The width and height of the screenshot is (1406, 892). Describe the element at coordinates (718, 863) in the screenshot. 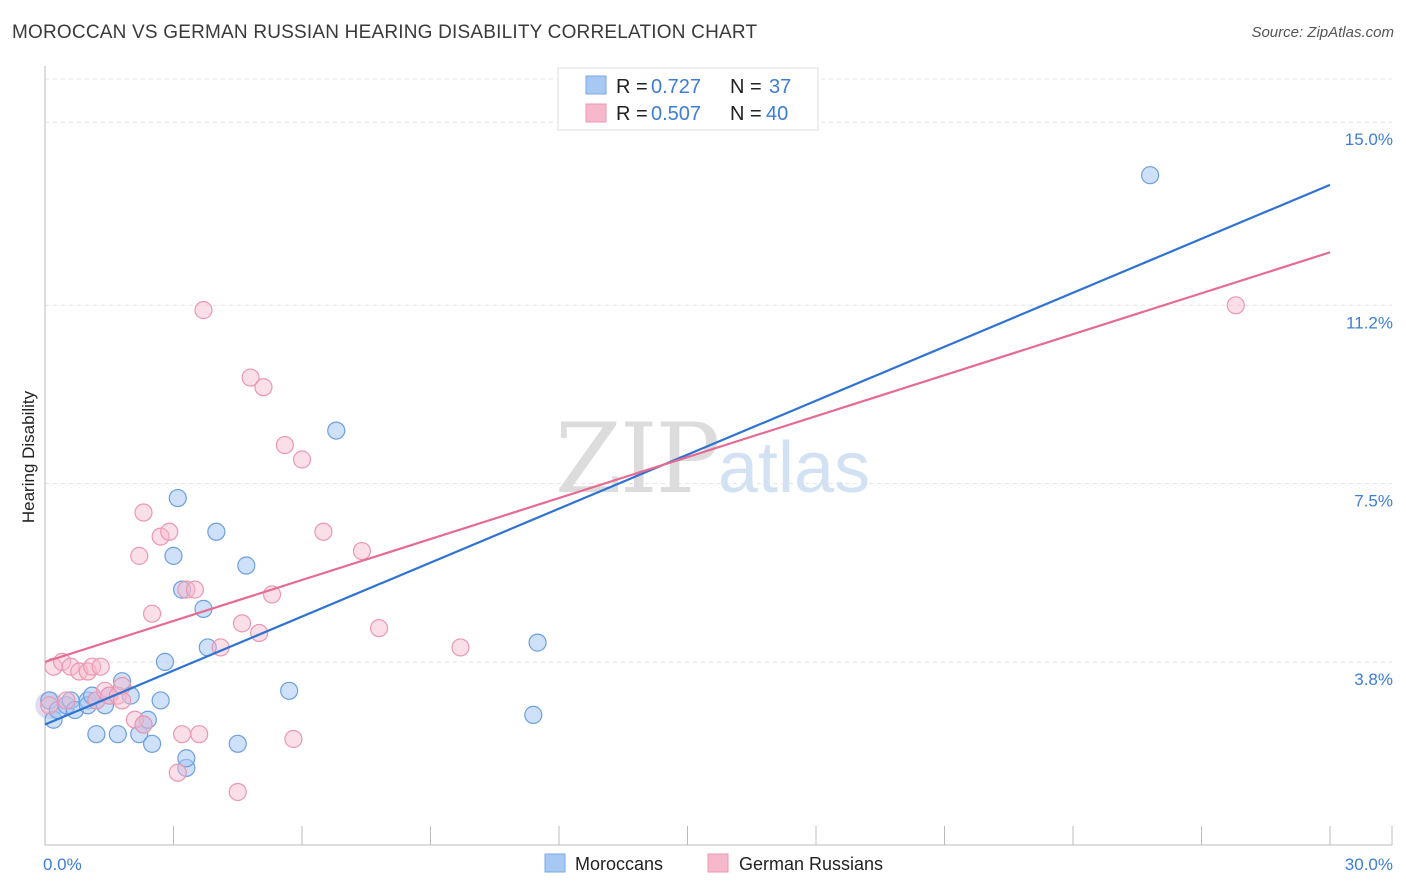

I see `series-swatch-german-russians` at that location.